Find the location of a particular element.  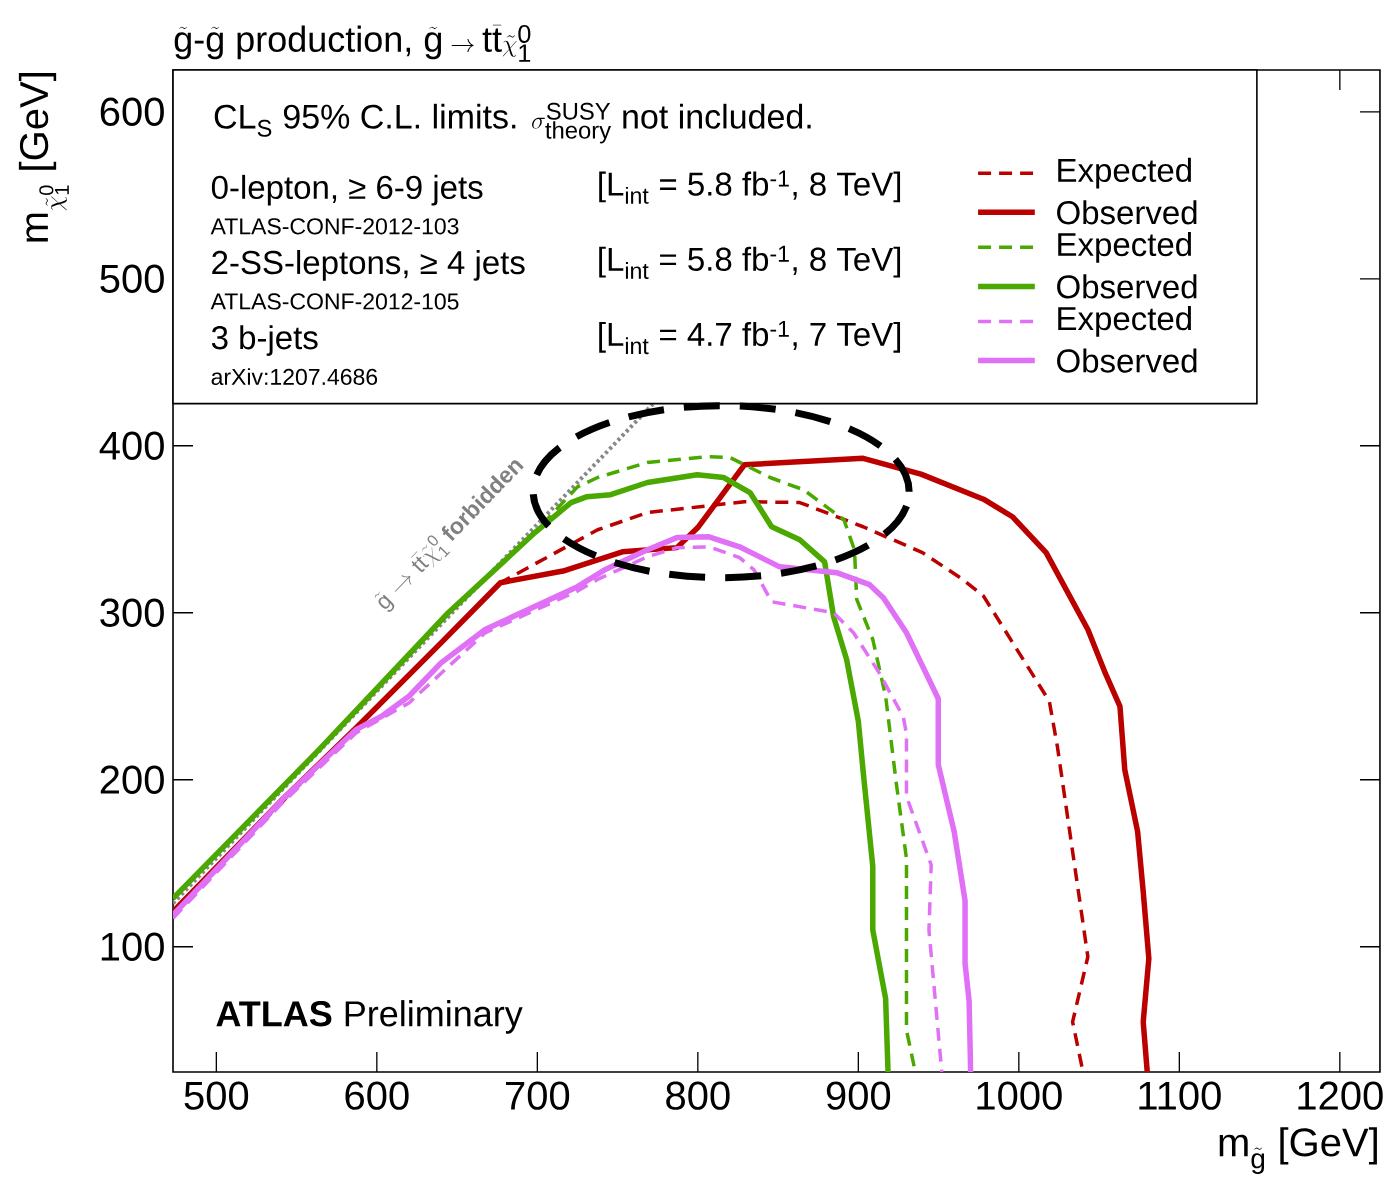

y-axis-title: $\mathrm{m}_{\tilde{\chi}^{\mathrm{0}}_{\mathrm{1}}}\mbox{ [GeV]}$ is located at coordinates (43, 157).